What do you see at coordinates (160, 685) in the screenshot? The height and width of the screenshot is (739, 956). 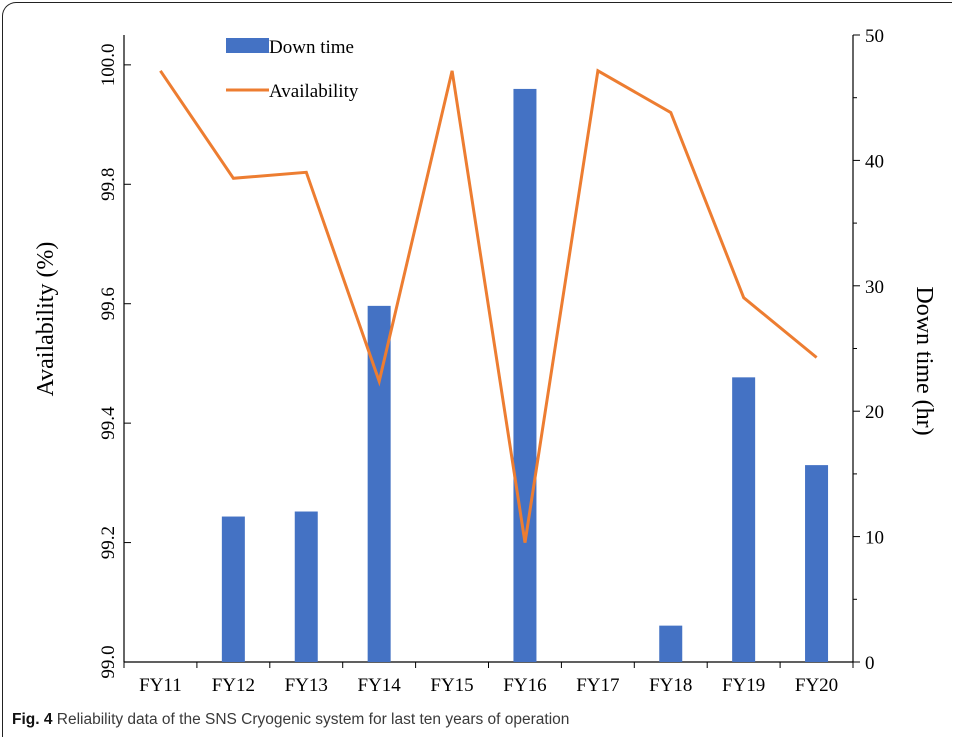 I see `x-tick-label-fy11: FY11` at bounding box center [160, 685].